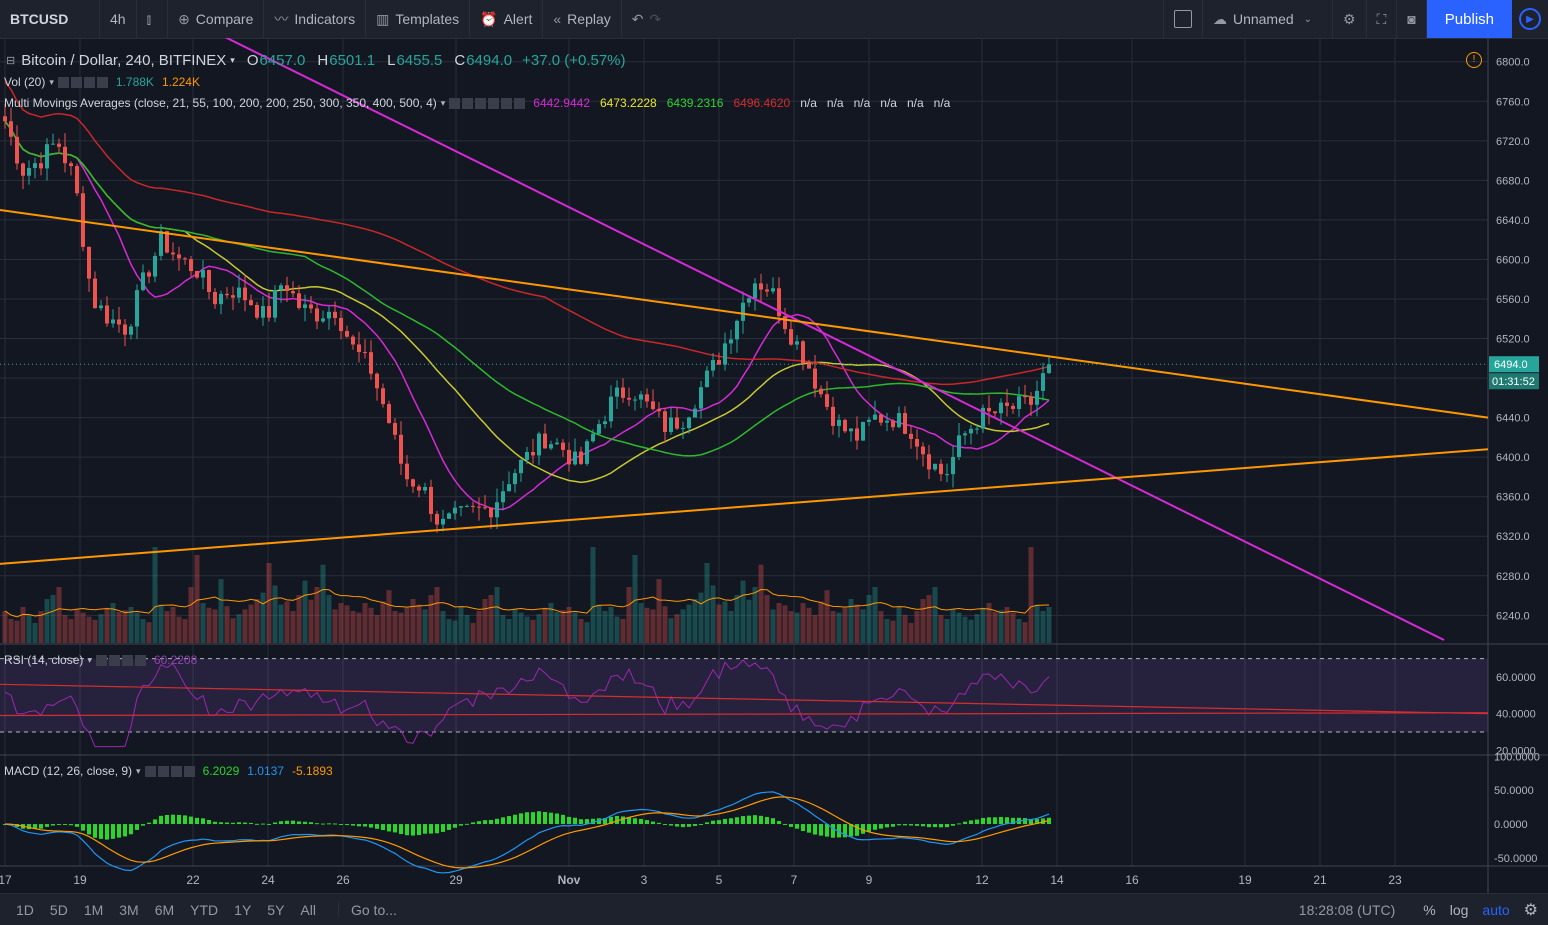 The width and height of the screenshot is (1548, 925). Describe the element at coordinates (1382, 19) in the screenshot. I see `fullscreen-button: ⛶` at that location.